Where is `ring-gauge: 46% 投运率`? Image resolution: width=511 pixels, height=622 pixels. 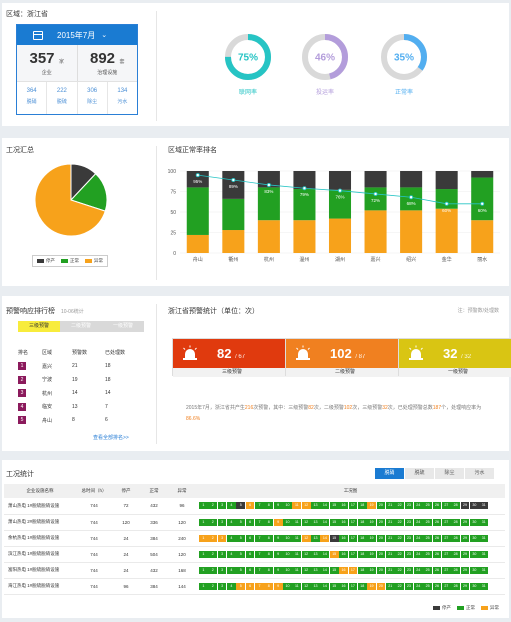
ring-gauge: 46% 投运率 is located at coordinates (325, 64).